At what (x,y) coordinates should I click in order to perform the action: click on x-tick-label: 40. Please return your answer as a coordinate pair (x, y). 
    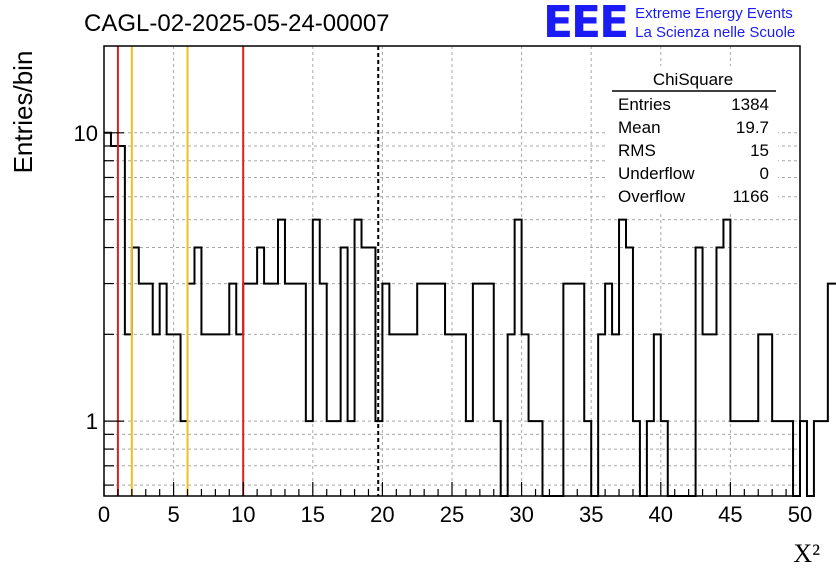
    Looking at the image, I should click on (661, 514).